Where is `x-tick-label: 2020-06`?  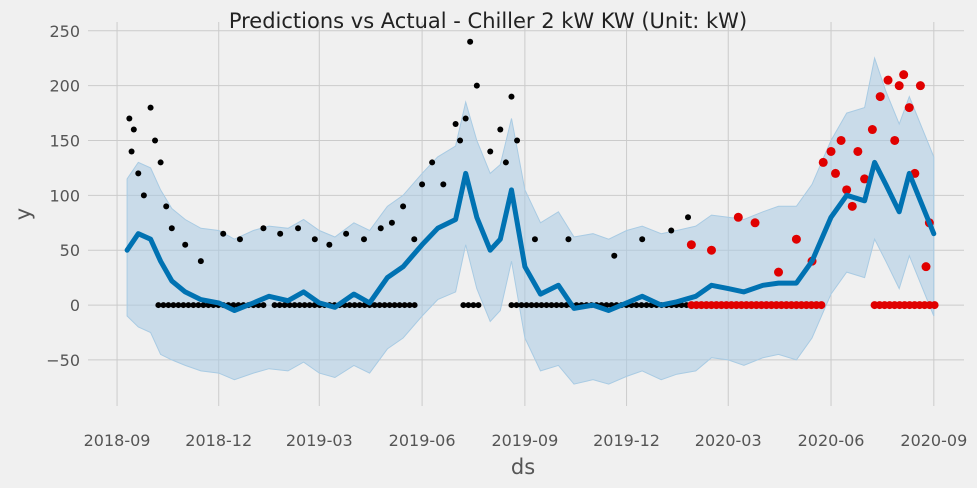 x-tick-label: 2020-06 is located at coordinates (831, 440).